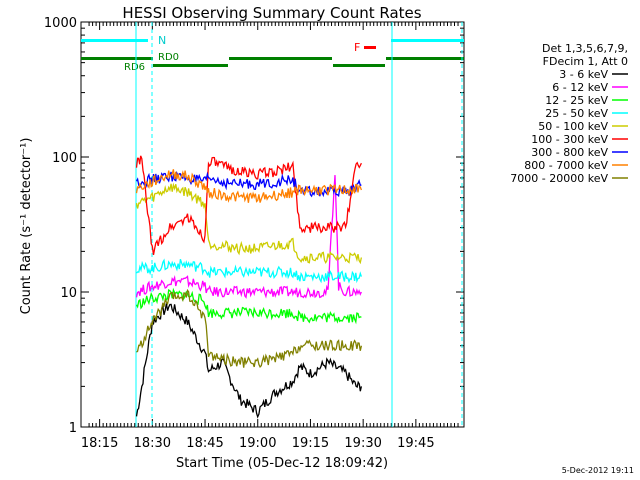 The height and width of the screenshot is (480, 640). What do you see at coordinates (152, 443) in the screenshot?
I see `x-tick-label: 18:30` at bounding box center [152, 443].